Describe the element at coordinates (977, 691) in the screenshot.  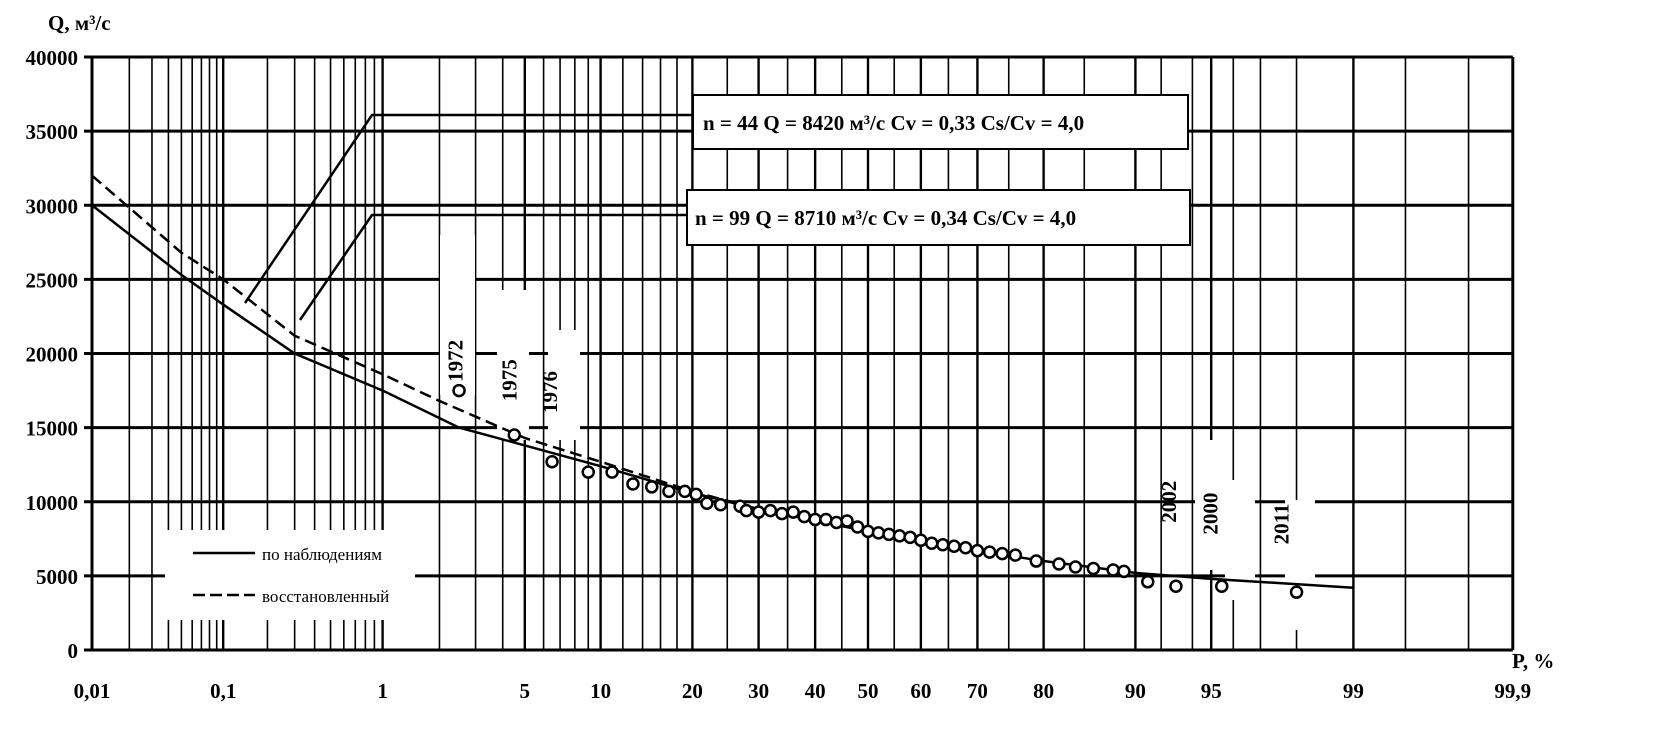
I see `x-tick-label: 70` at that location.